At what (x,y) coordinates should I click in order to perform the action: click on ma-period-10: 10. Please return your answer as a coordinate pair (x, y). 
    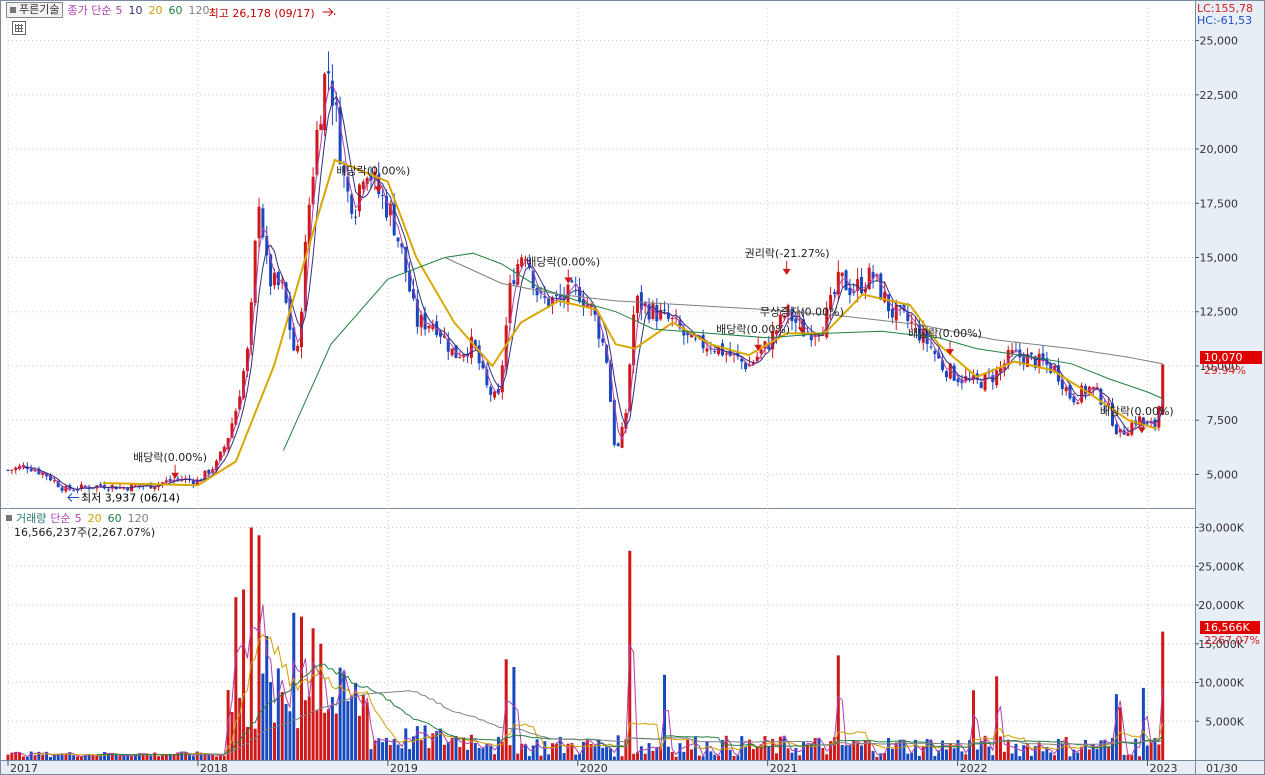
    Looking at the image, I should click on (135, 10).